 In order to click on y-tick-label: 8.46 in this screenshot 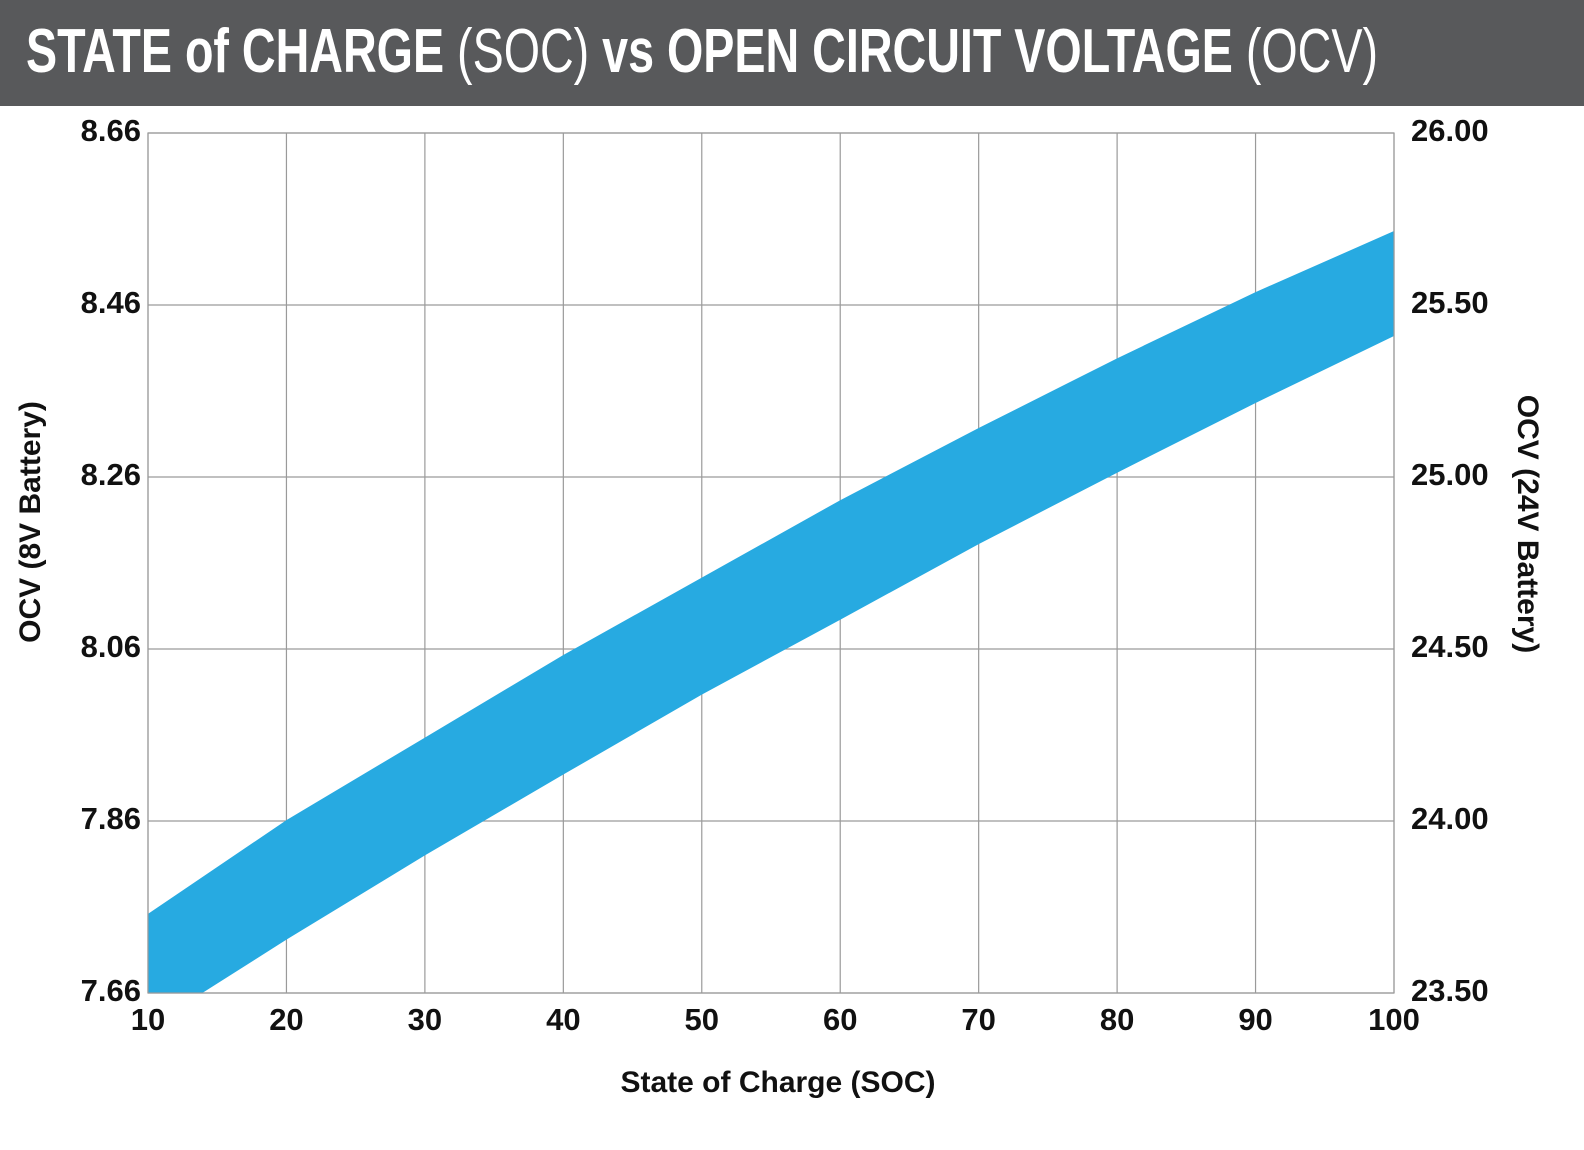, I will do `click(111, 302)`.